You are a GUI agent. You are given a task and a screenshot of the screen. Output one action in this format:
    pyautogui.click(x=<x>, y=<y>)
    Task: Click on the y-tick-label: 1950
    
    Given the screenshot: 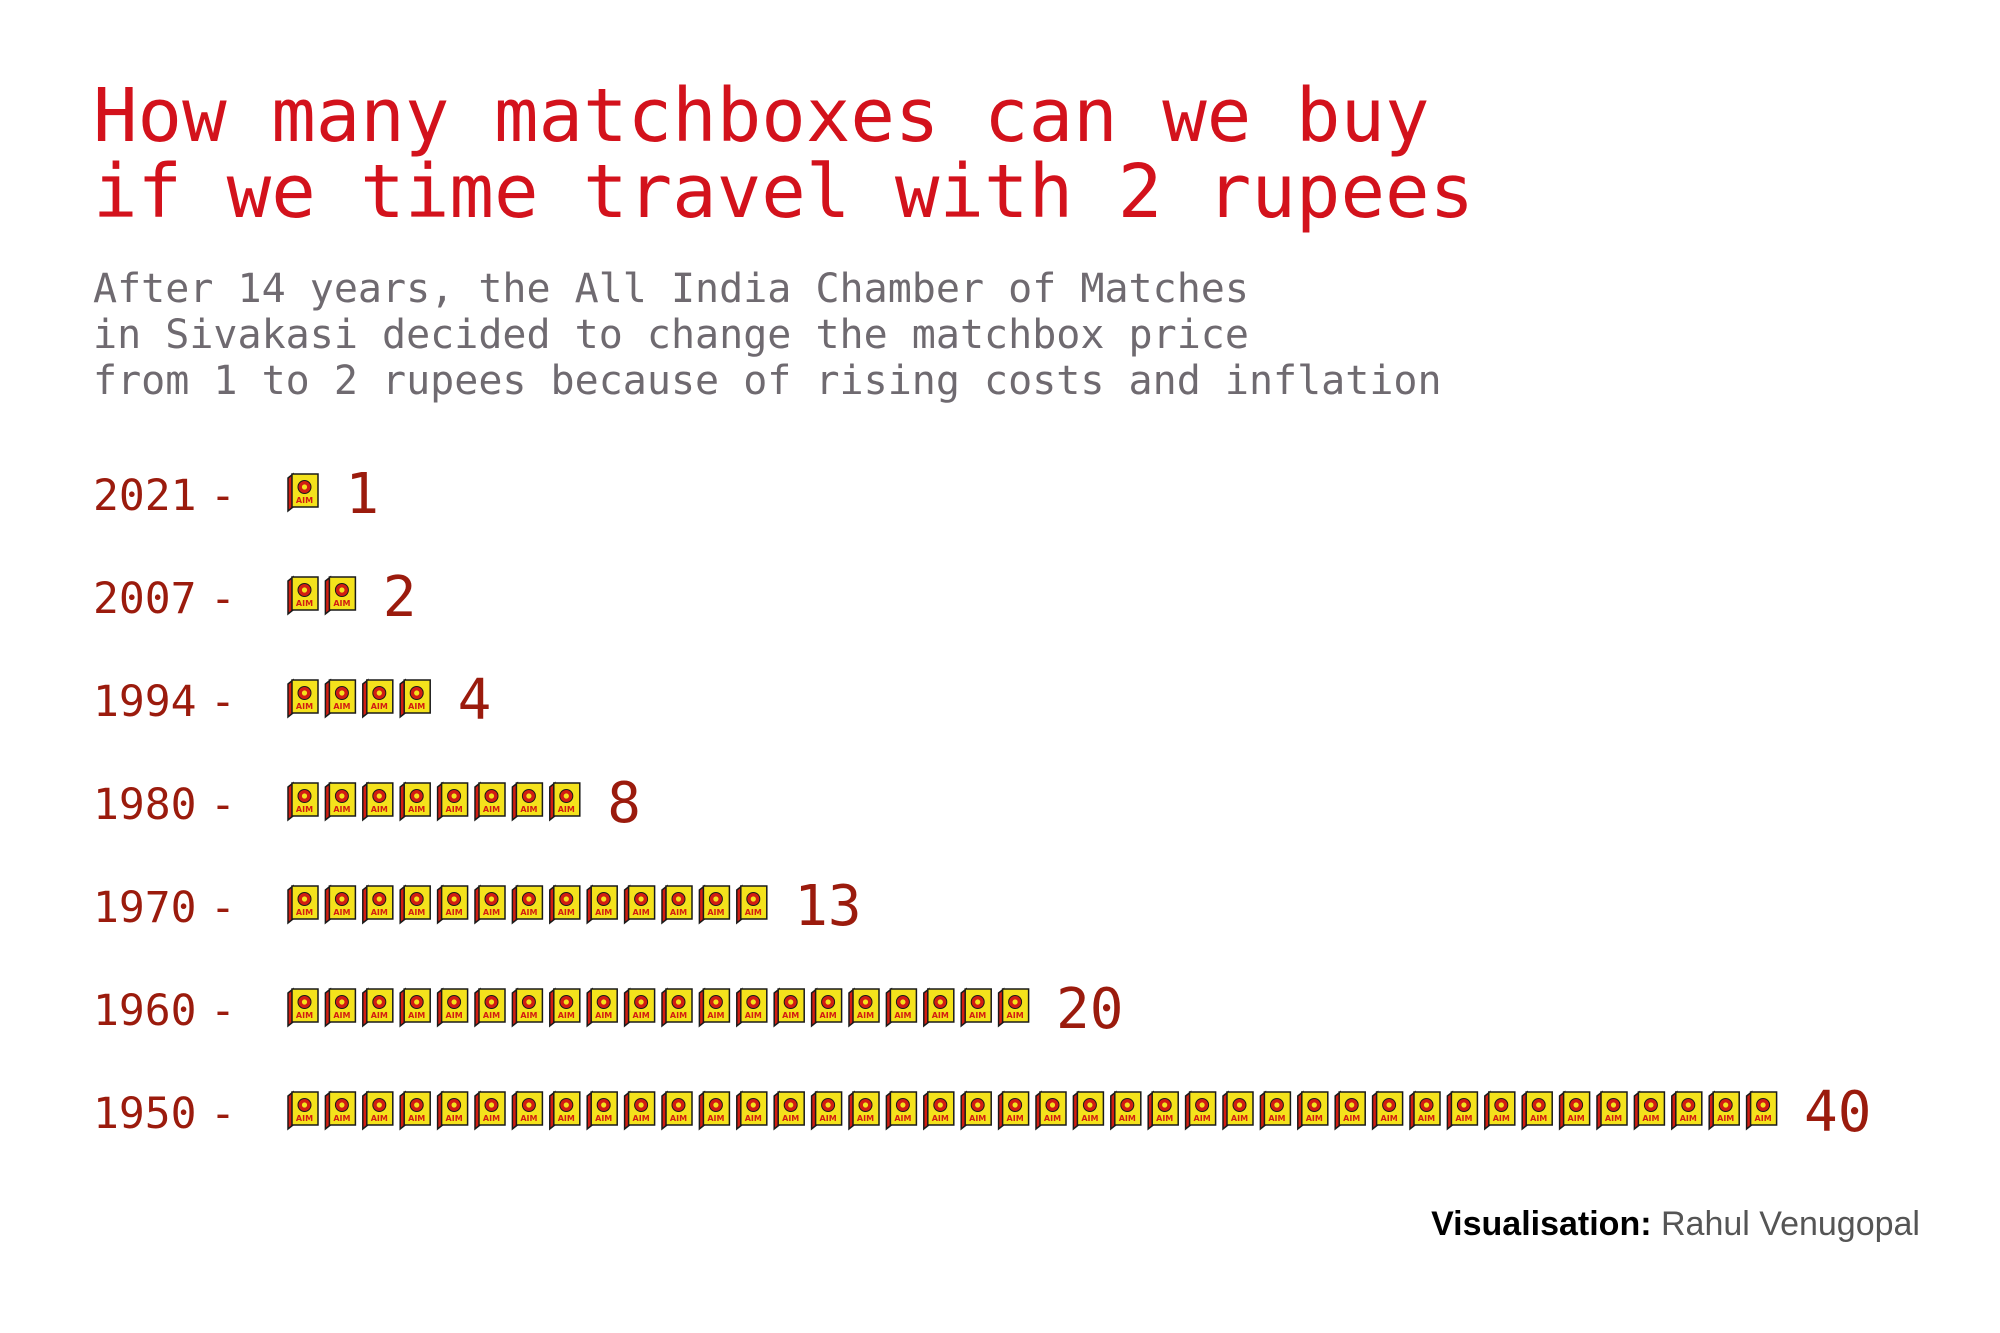 What is the action you would take?
    pyautogui.click(x=145, y=1114)
    